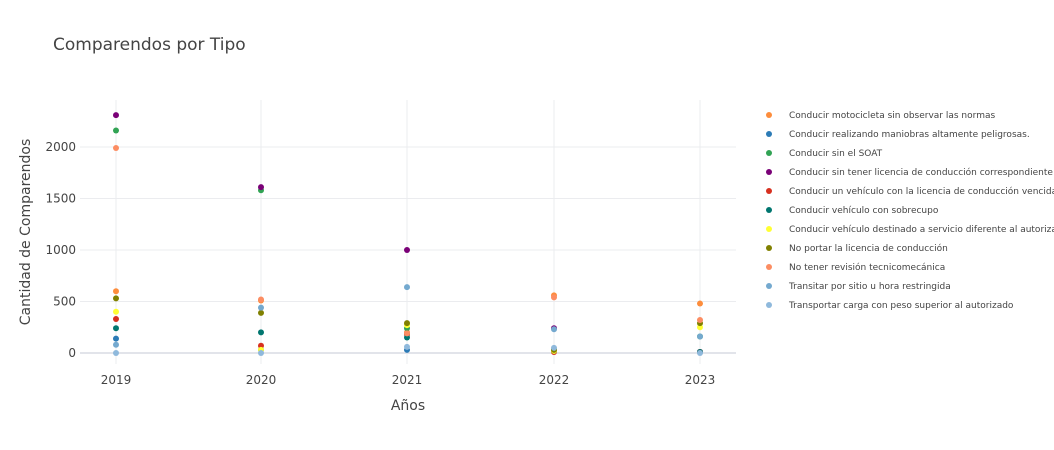  I want to click on legend-item-label: No portar la licencia de conducción, so click(868, 248).